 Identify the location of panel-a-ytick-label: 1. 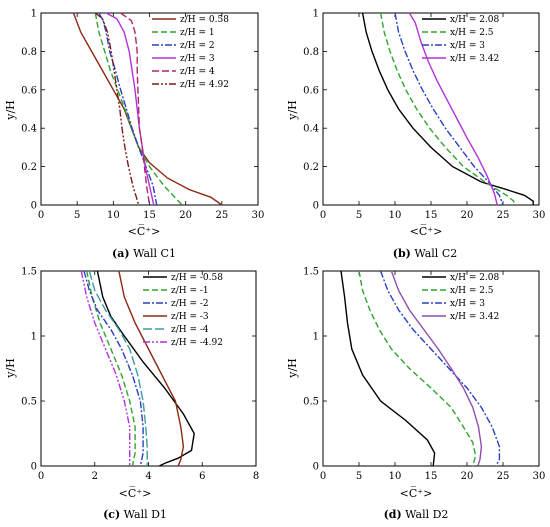
(34, 14).